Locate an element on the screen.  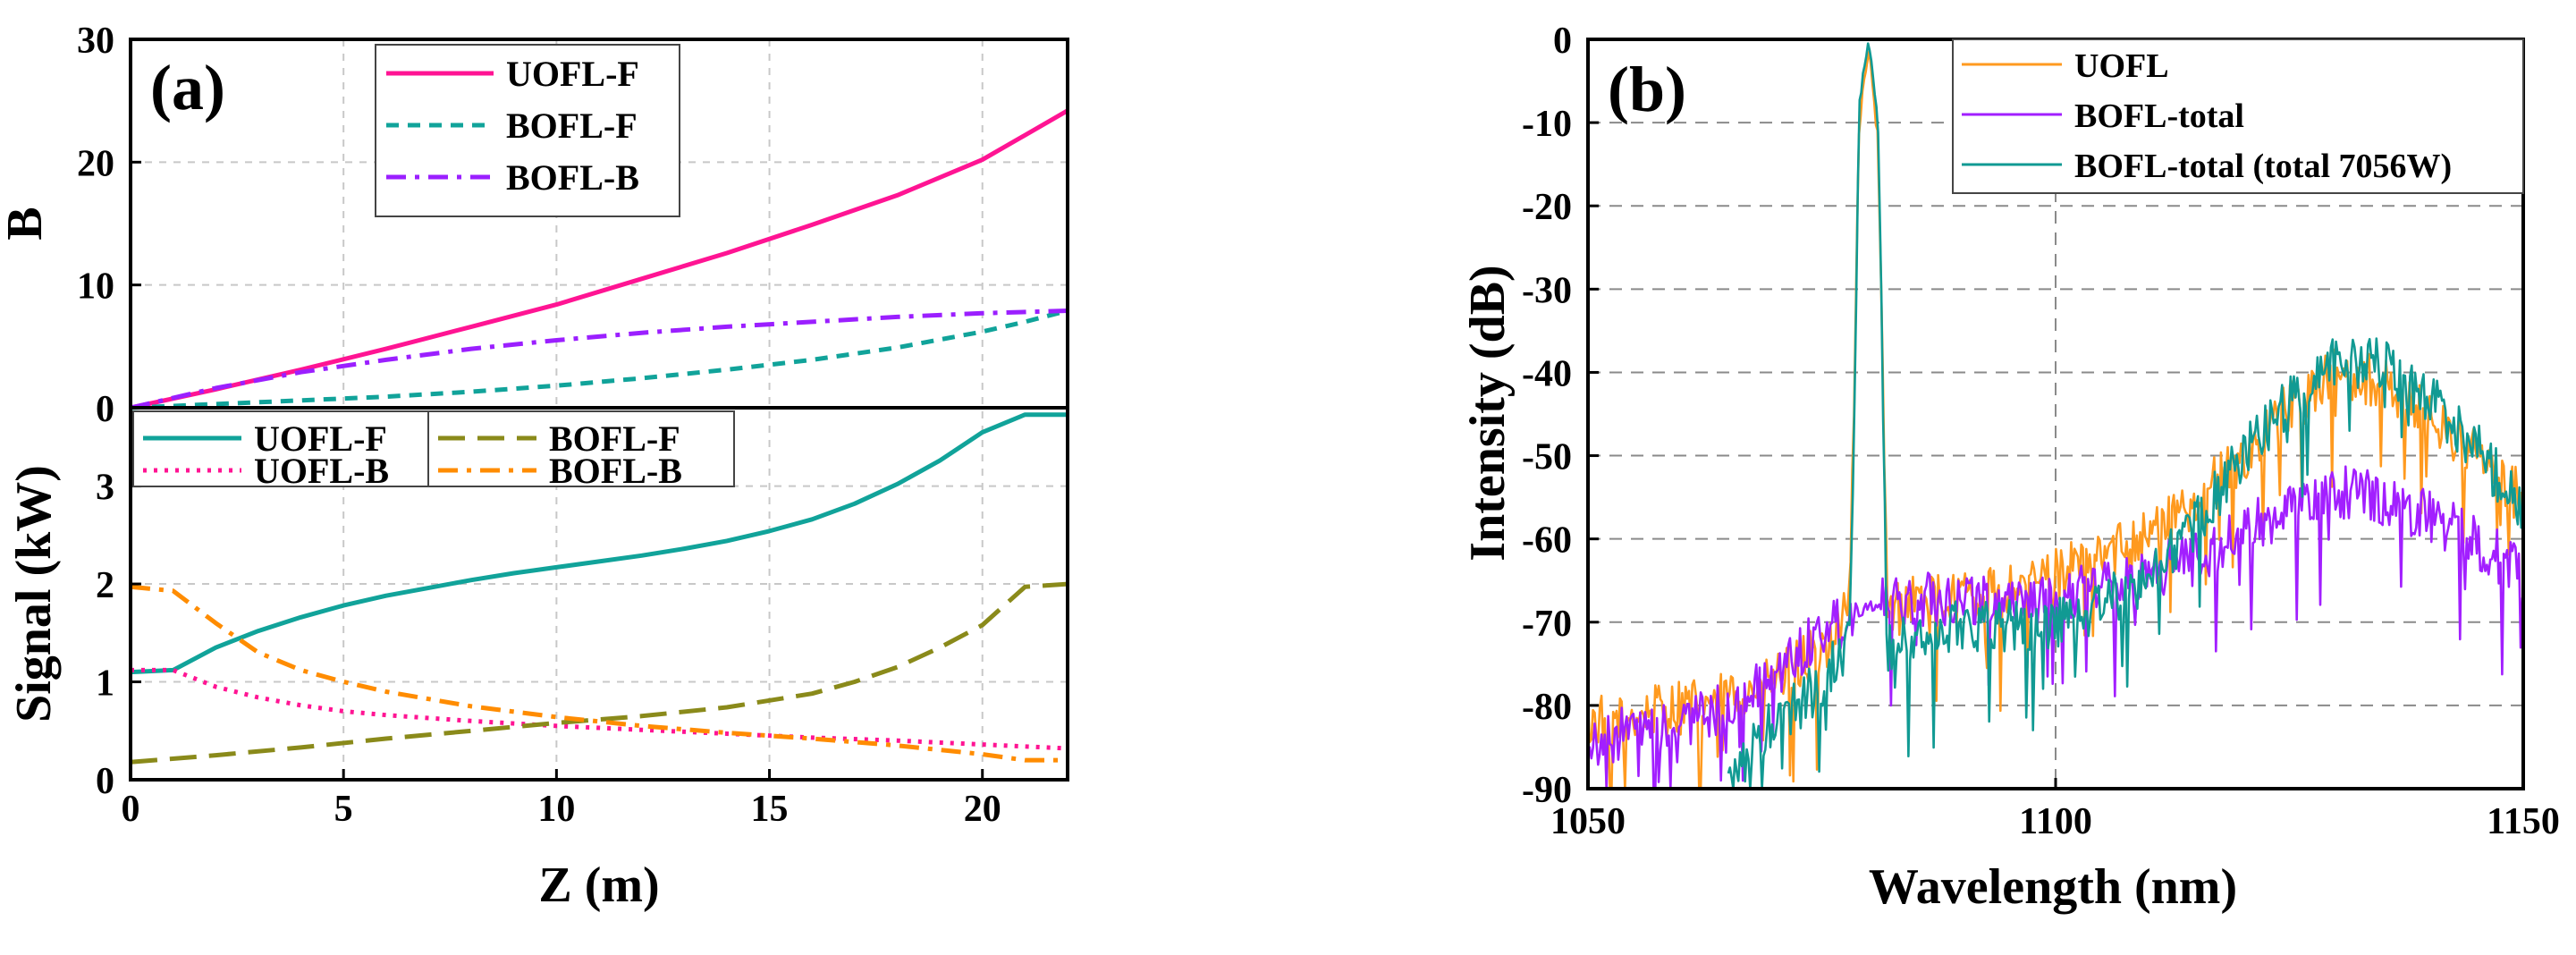
y-tick-label: -80 is located at coordinates (1547, 708).